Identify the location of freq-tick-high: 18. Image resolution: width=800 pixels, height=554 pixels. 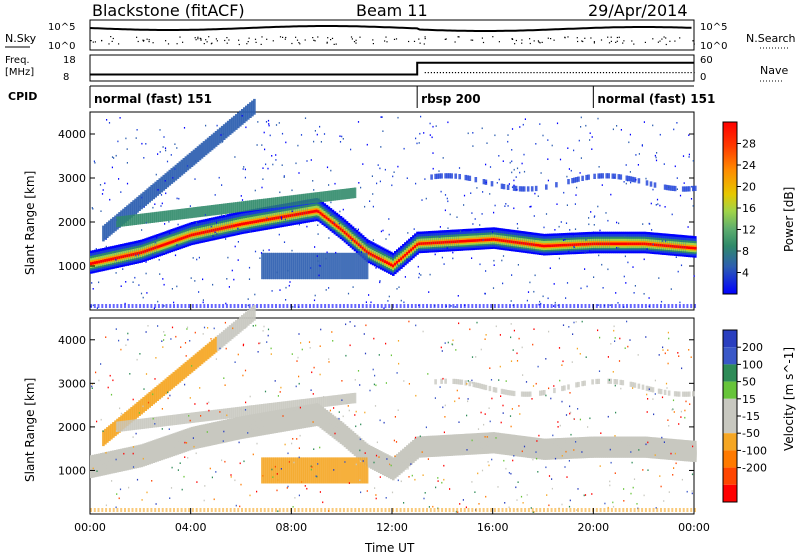
(69, 60).